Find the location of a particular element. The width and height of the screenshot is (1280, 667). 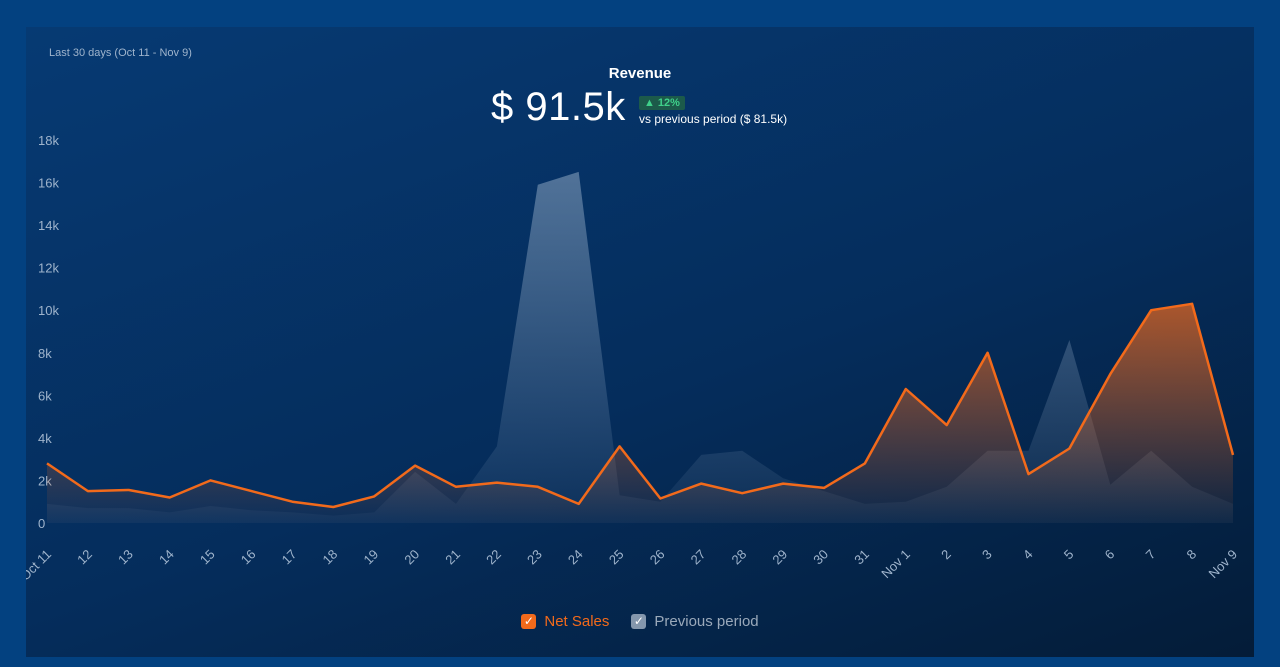

x-tick-label: 31 is located at coordinates (861, 557).